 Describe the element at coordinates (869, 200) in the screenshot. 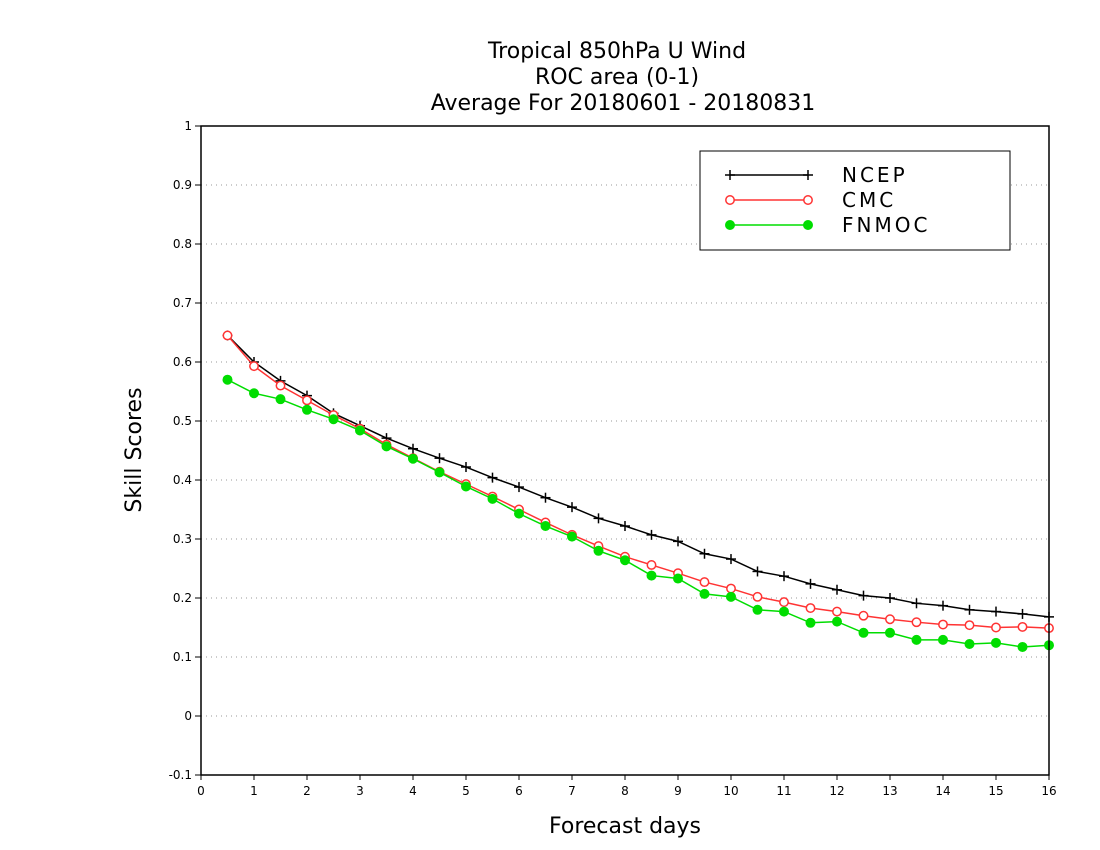

I see `legend-label-cmc: CMC` at that location.